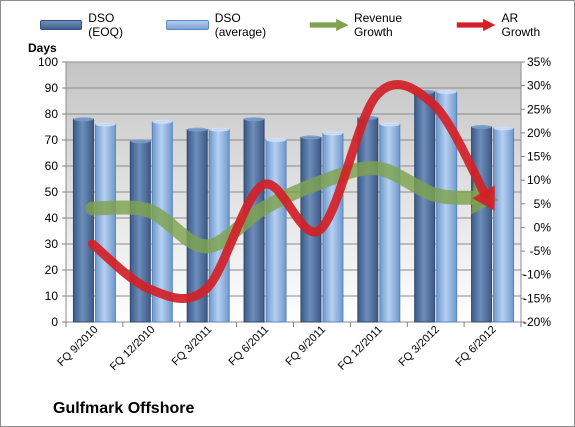  What do you see at coordinates (77, 346) in the screenshot?
I see `x-tick-label: FQ 9/2010` at bounding box center [77, 346].